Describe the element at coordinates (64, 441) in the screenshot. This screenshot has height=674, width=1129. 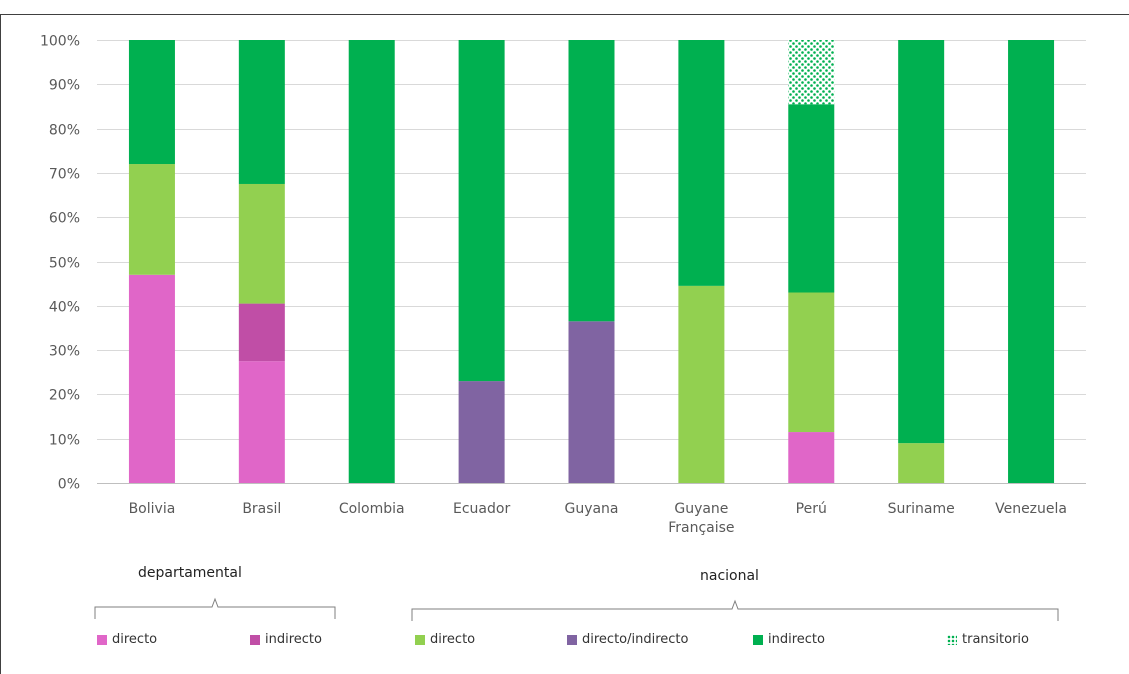
I see `y-tick-label: 10%` at that location.